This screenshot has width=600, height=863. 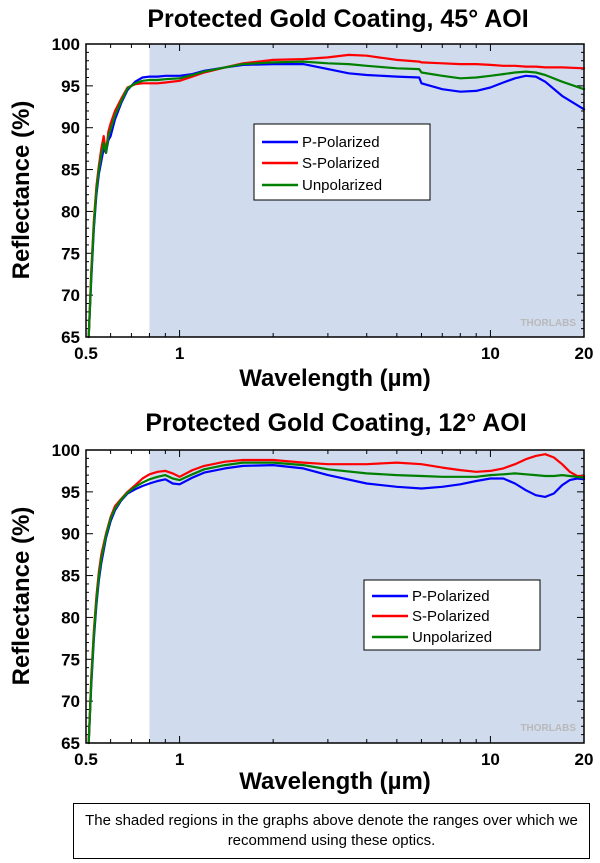 I want to click on chart-45-y-tick-label: 65, so click(x=70, y=337).